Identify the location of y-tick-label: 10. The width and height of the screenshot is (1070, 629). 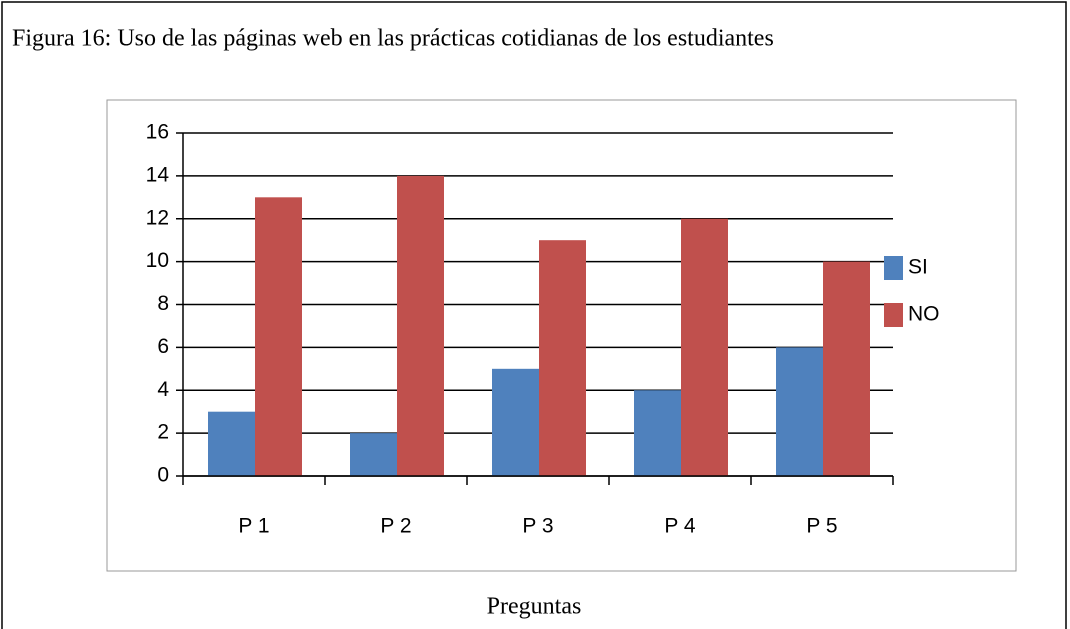
(157, 260).